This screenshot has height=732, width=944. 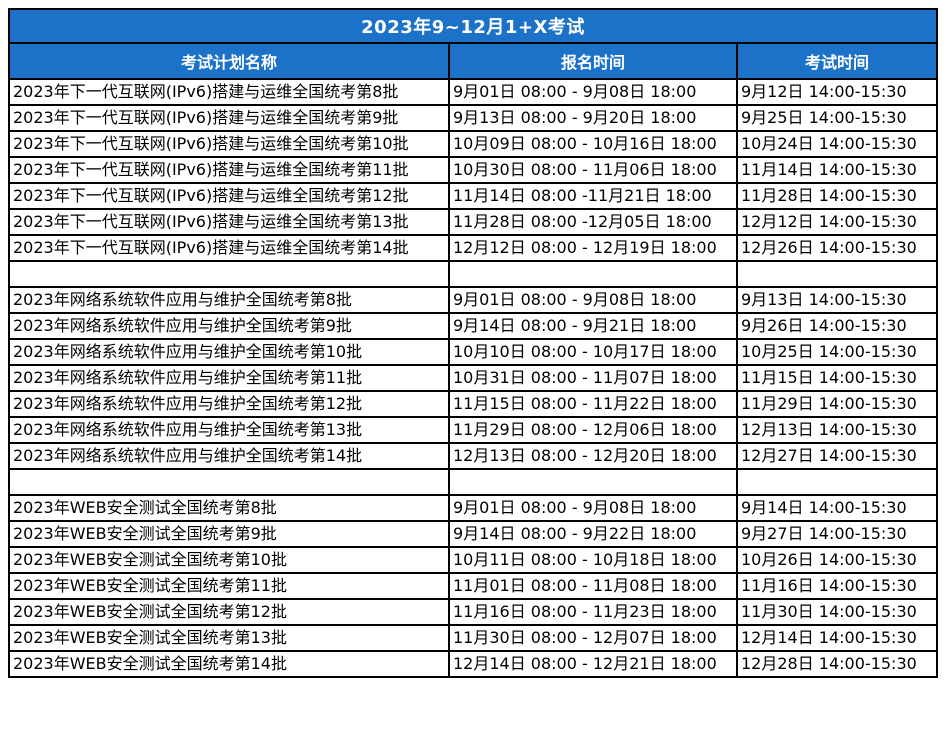 What do you see at coordinates (593, 534) in the screenshot?
I see `registration-time-cell: 9月14日 08:00 - 9月22日 18:00` at bounding box center [593, 534].